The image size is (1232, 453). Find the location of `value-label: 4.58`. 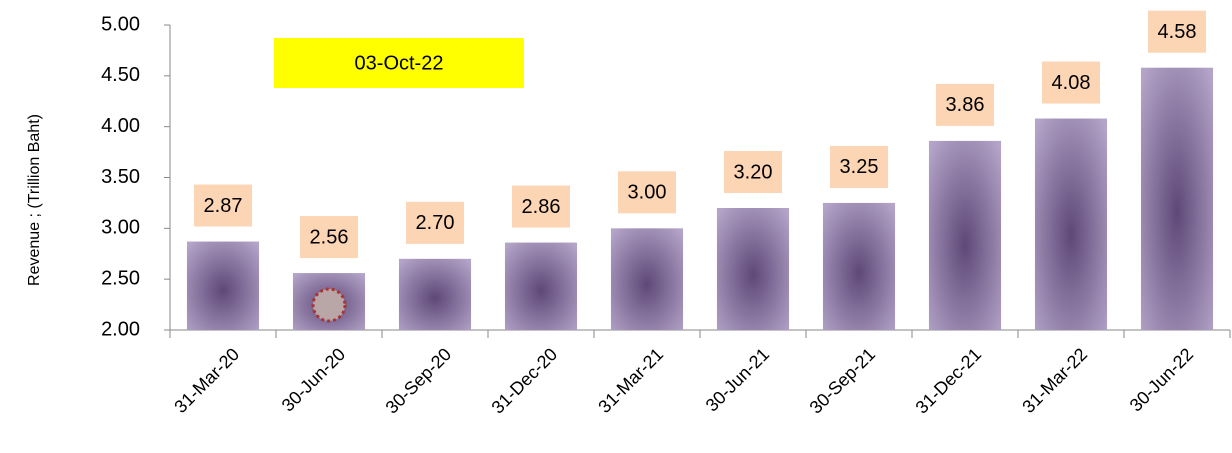

value-label: 4.58 is located at coordinates (1177, 32).